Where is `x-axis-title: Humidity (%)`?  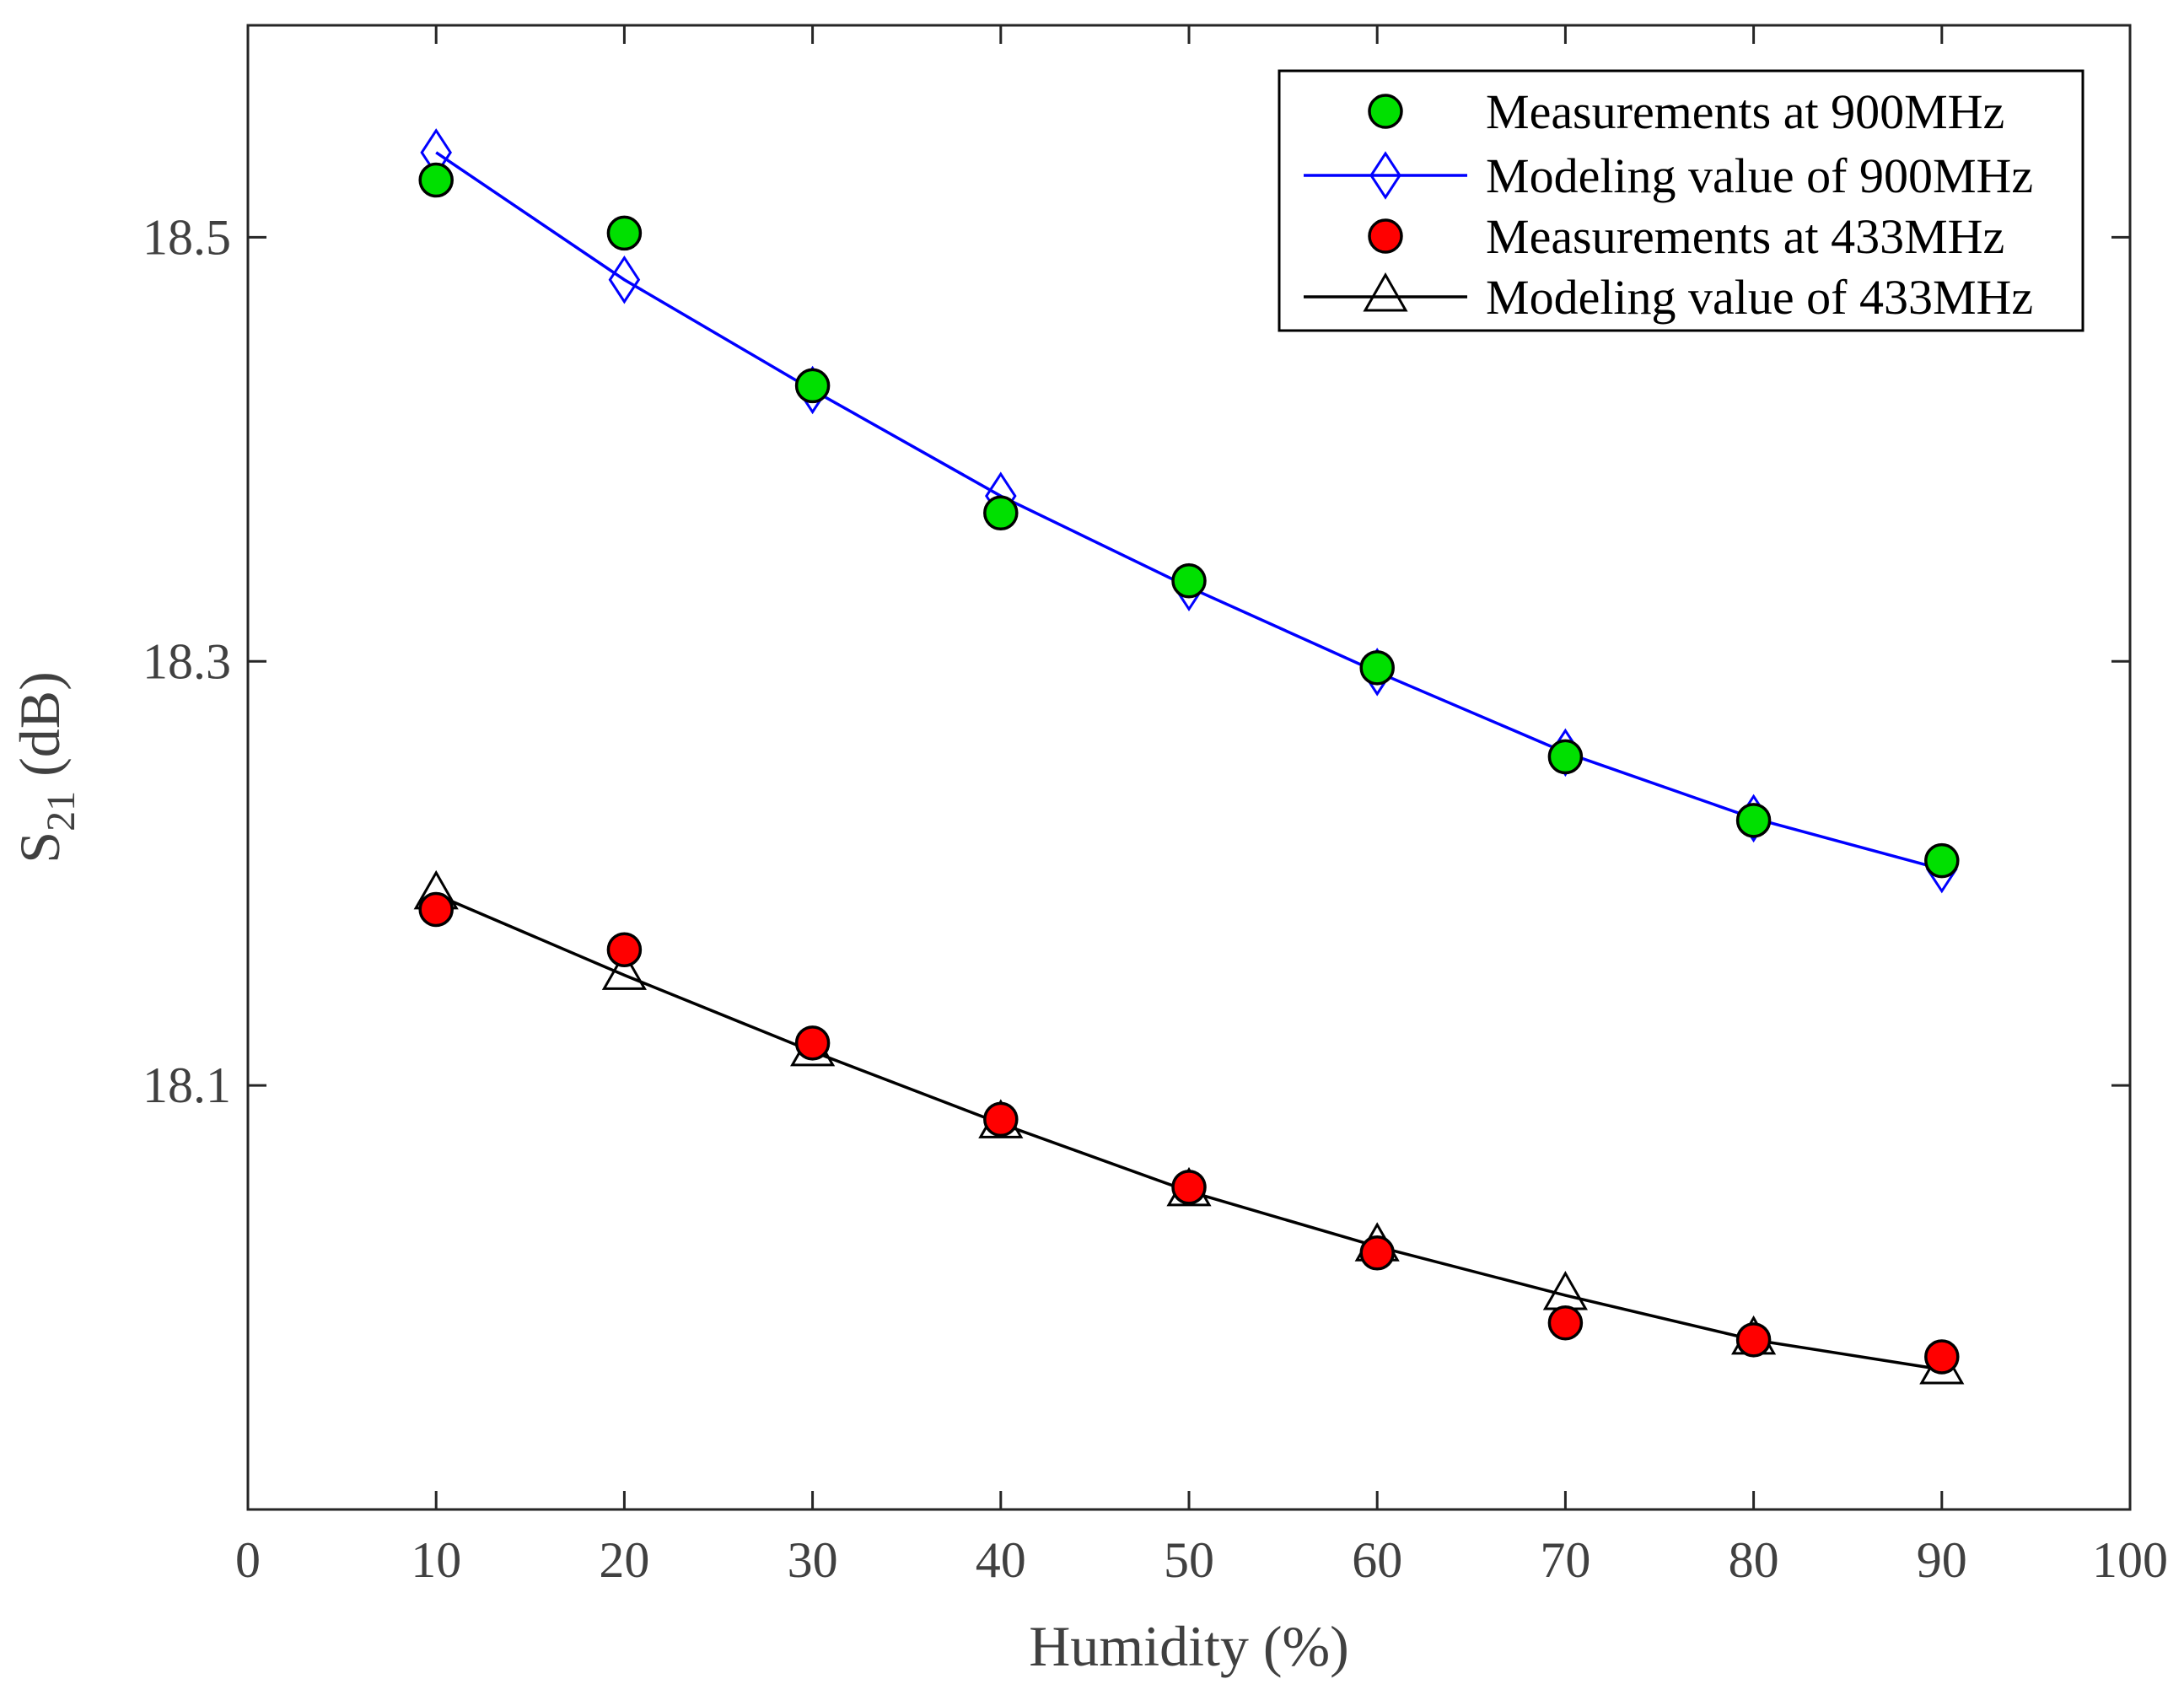 x-axis-title: Humidity (%) is located at coordinates (1189, 1646).